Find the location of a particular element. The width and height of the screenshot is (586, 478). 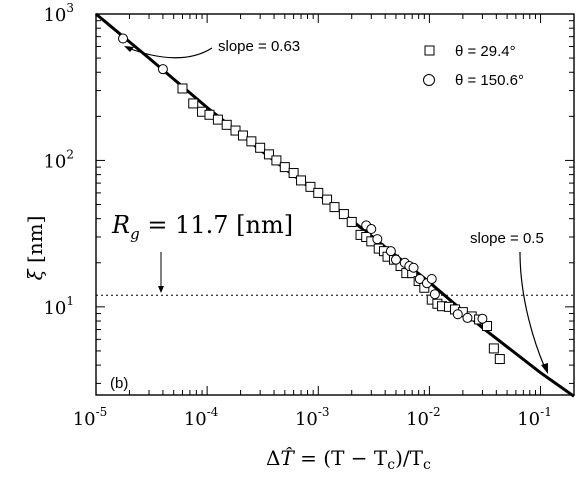

y-axis-label: ξ [nm] is located at coordinates (35, 248).